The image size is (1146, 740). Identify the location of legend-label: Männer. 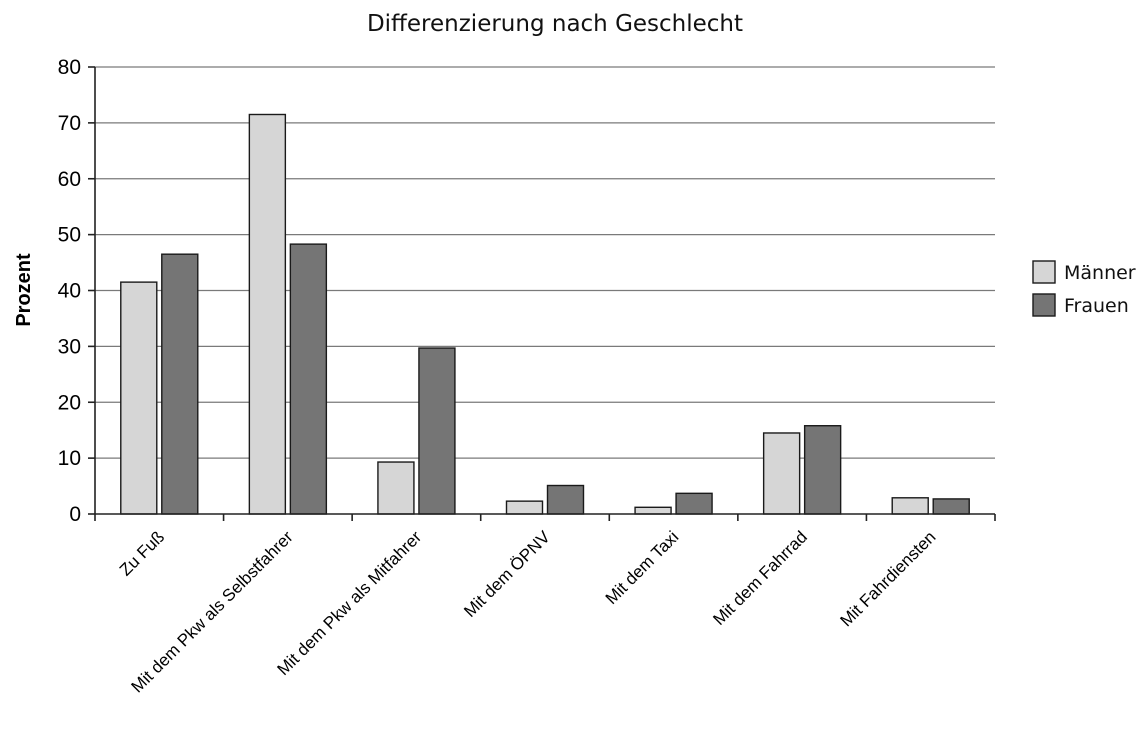
(1100, 273).